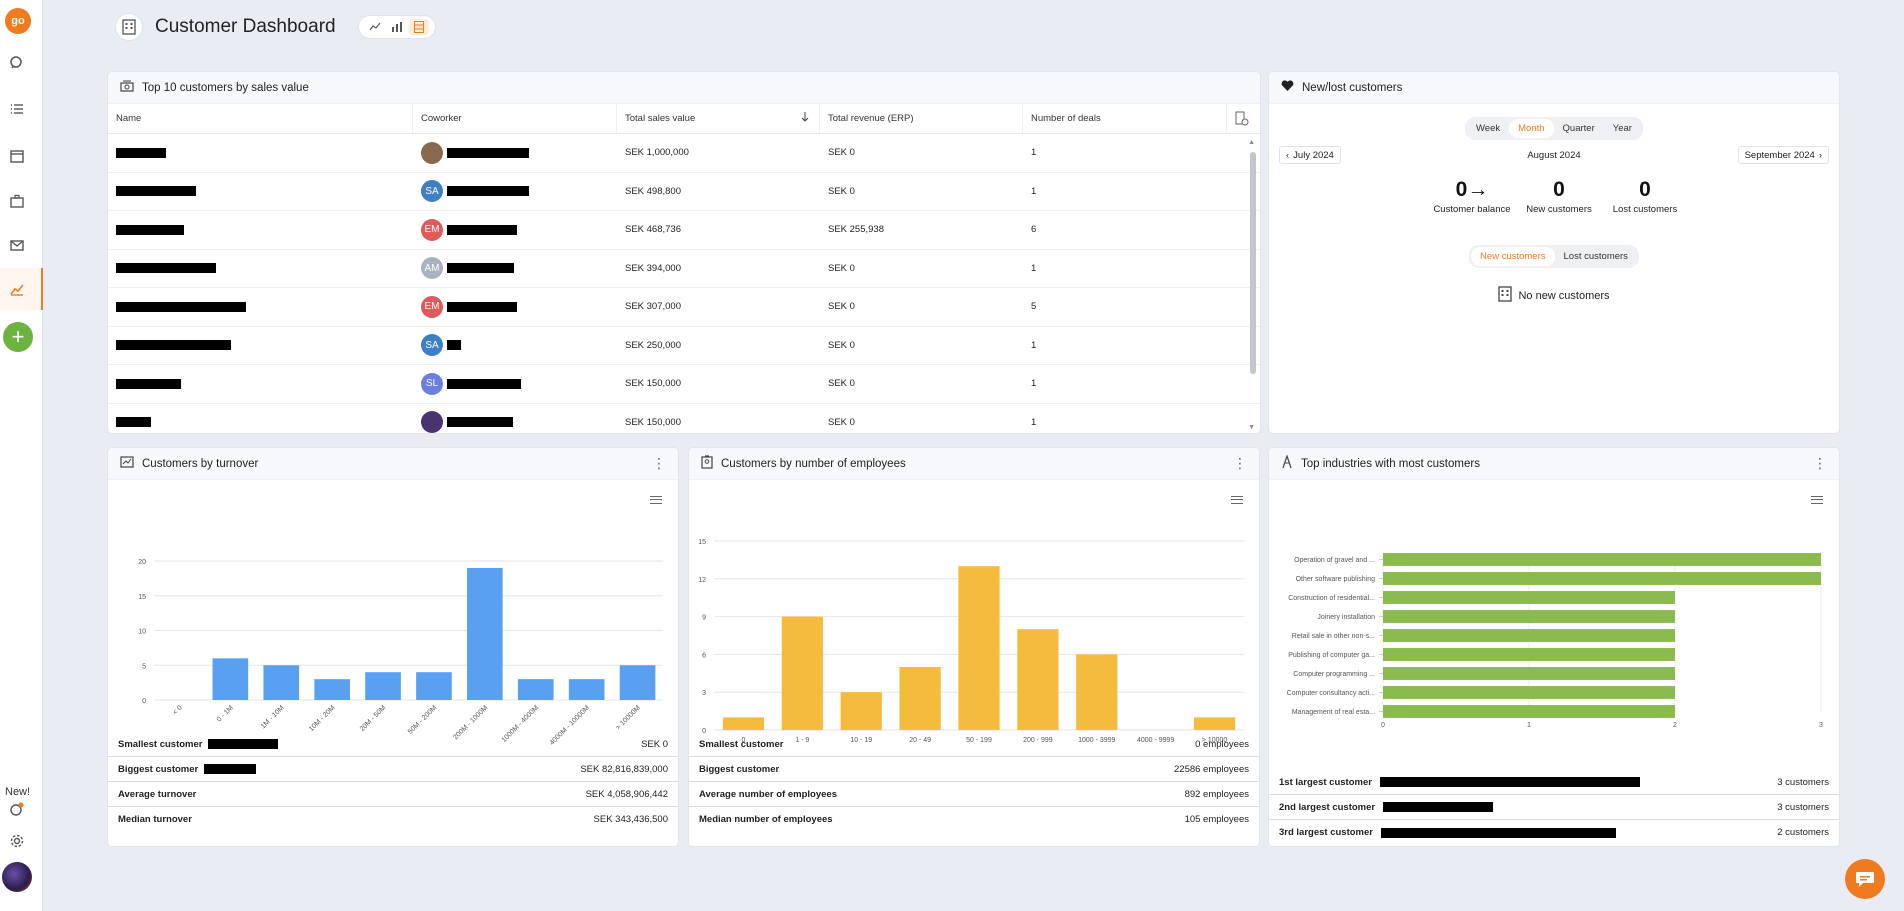  I want to click on chat-support-button, so click(1865, 879).